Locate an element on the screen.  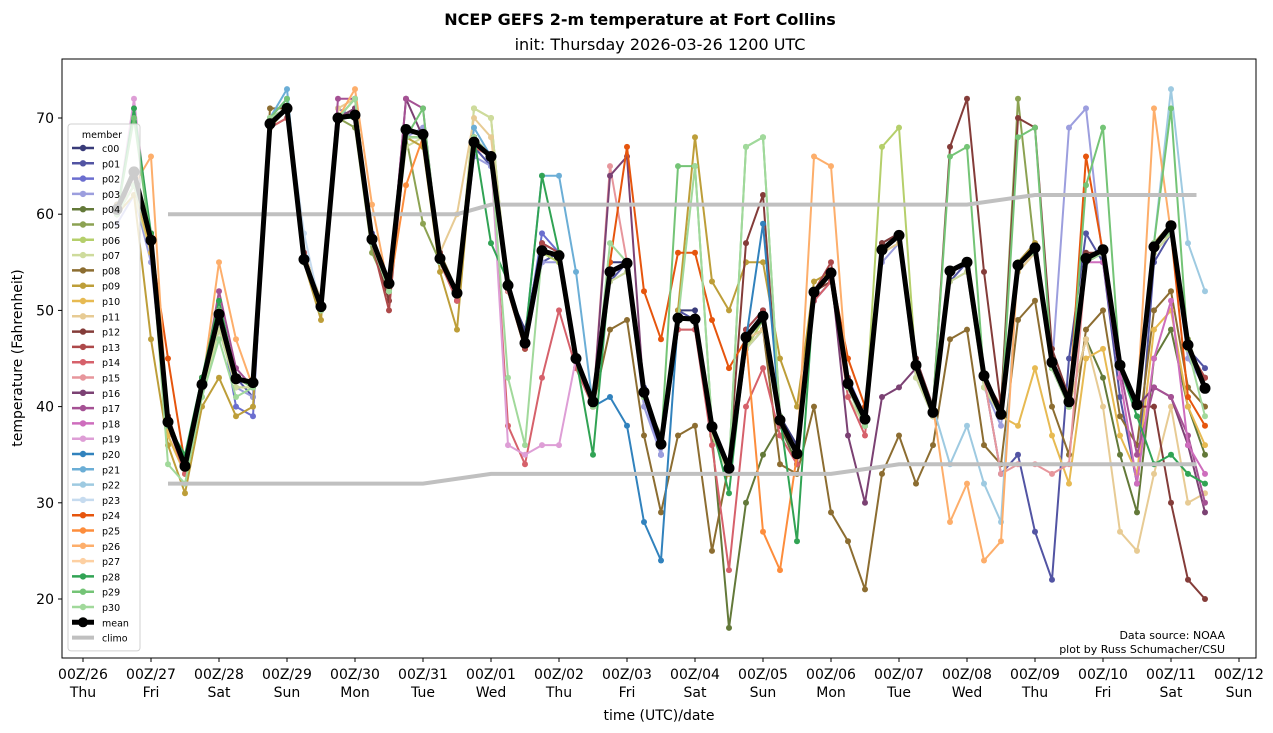
x-tick-label: 00Z/11 is located at coordinates (1171, 675).